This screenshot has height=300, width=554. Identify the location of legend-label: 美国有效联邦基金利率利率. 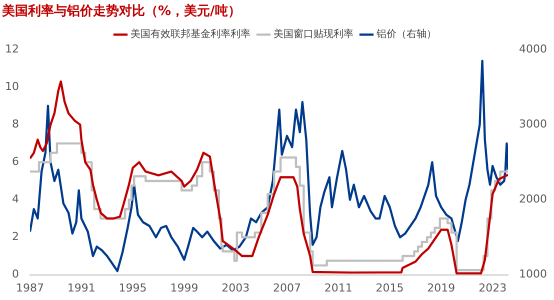
(190, 34).